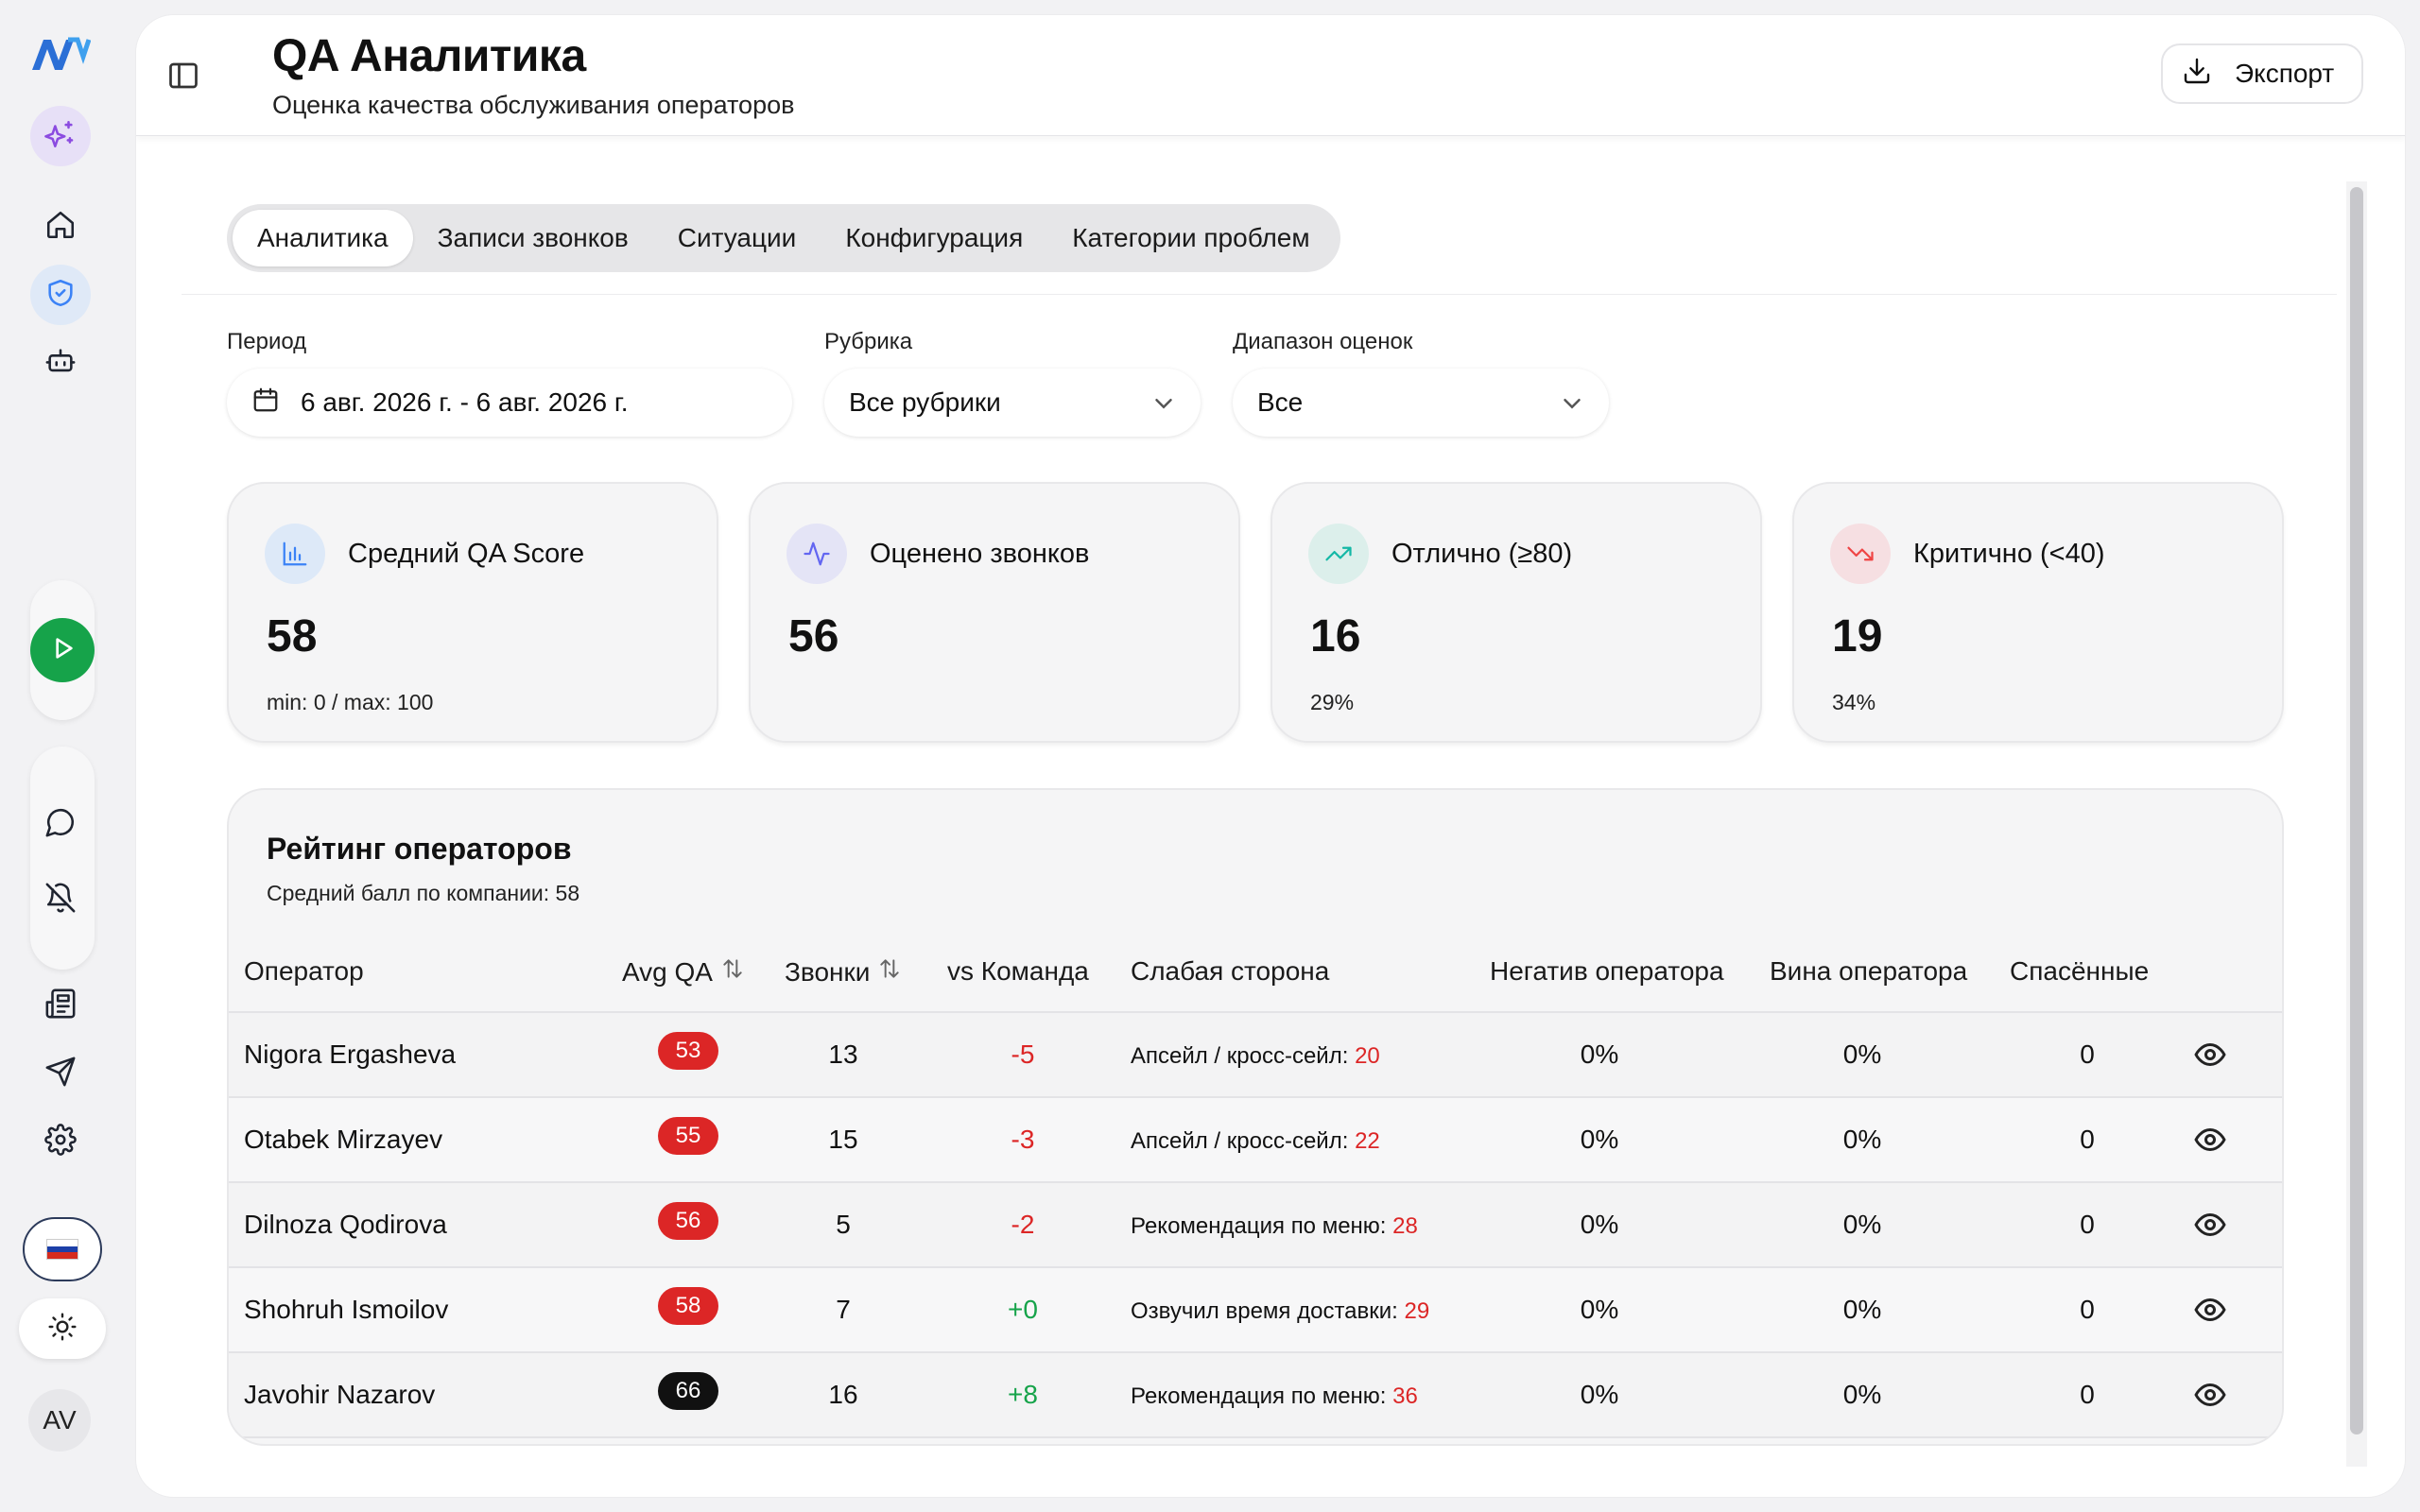 The width and height of the screenshot is (2420, 1512). What do you see at coordinates (265, 403) in the screenshot?
I see `calendar-icon` at bounding box center [265, 403].